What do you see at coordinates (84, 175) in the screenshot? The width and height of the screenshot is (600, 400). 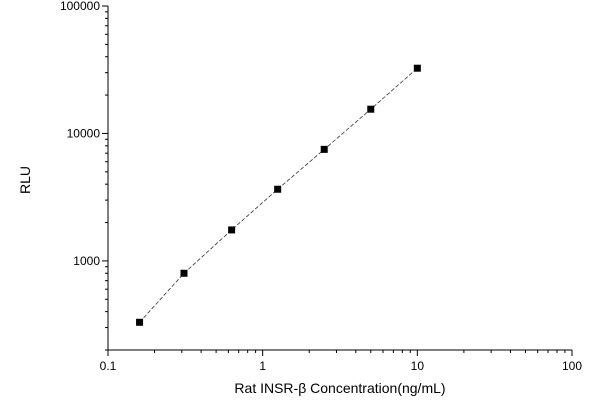 I see `y-axis-ticks: 1000 10000 100000` at bounding box center [84, 175].